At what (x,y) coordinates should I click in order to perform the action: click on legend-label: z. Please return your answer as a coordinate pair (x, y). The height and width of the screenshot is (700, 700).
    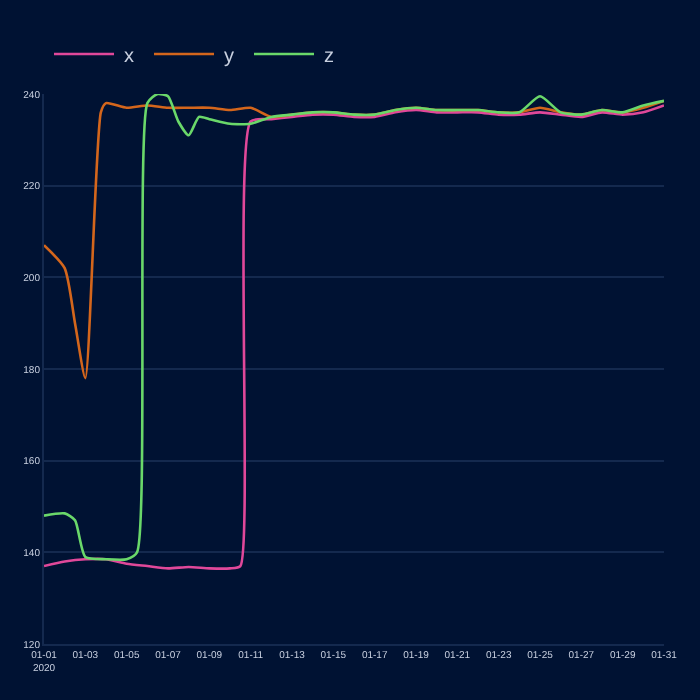
    Looking at the image, I should click on (329, 56).